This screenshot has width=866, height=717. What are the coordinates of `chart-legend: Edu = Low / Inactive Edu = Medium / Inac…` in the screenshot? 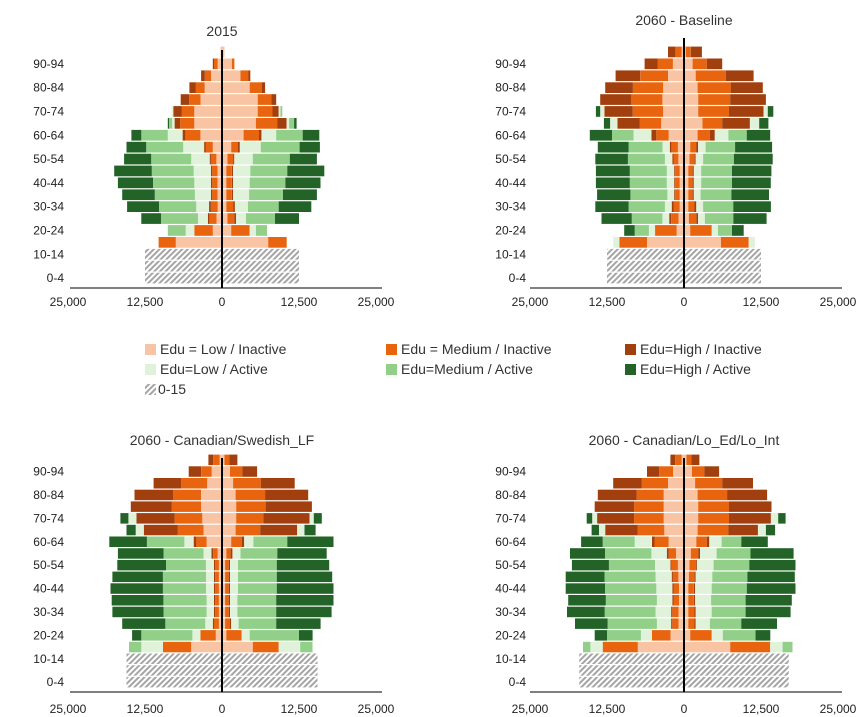 It's located at (453, 369).